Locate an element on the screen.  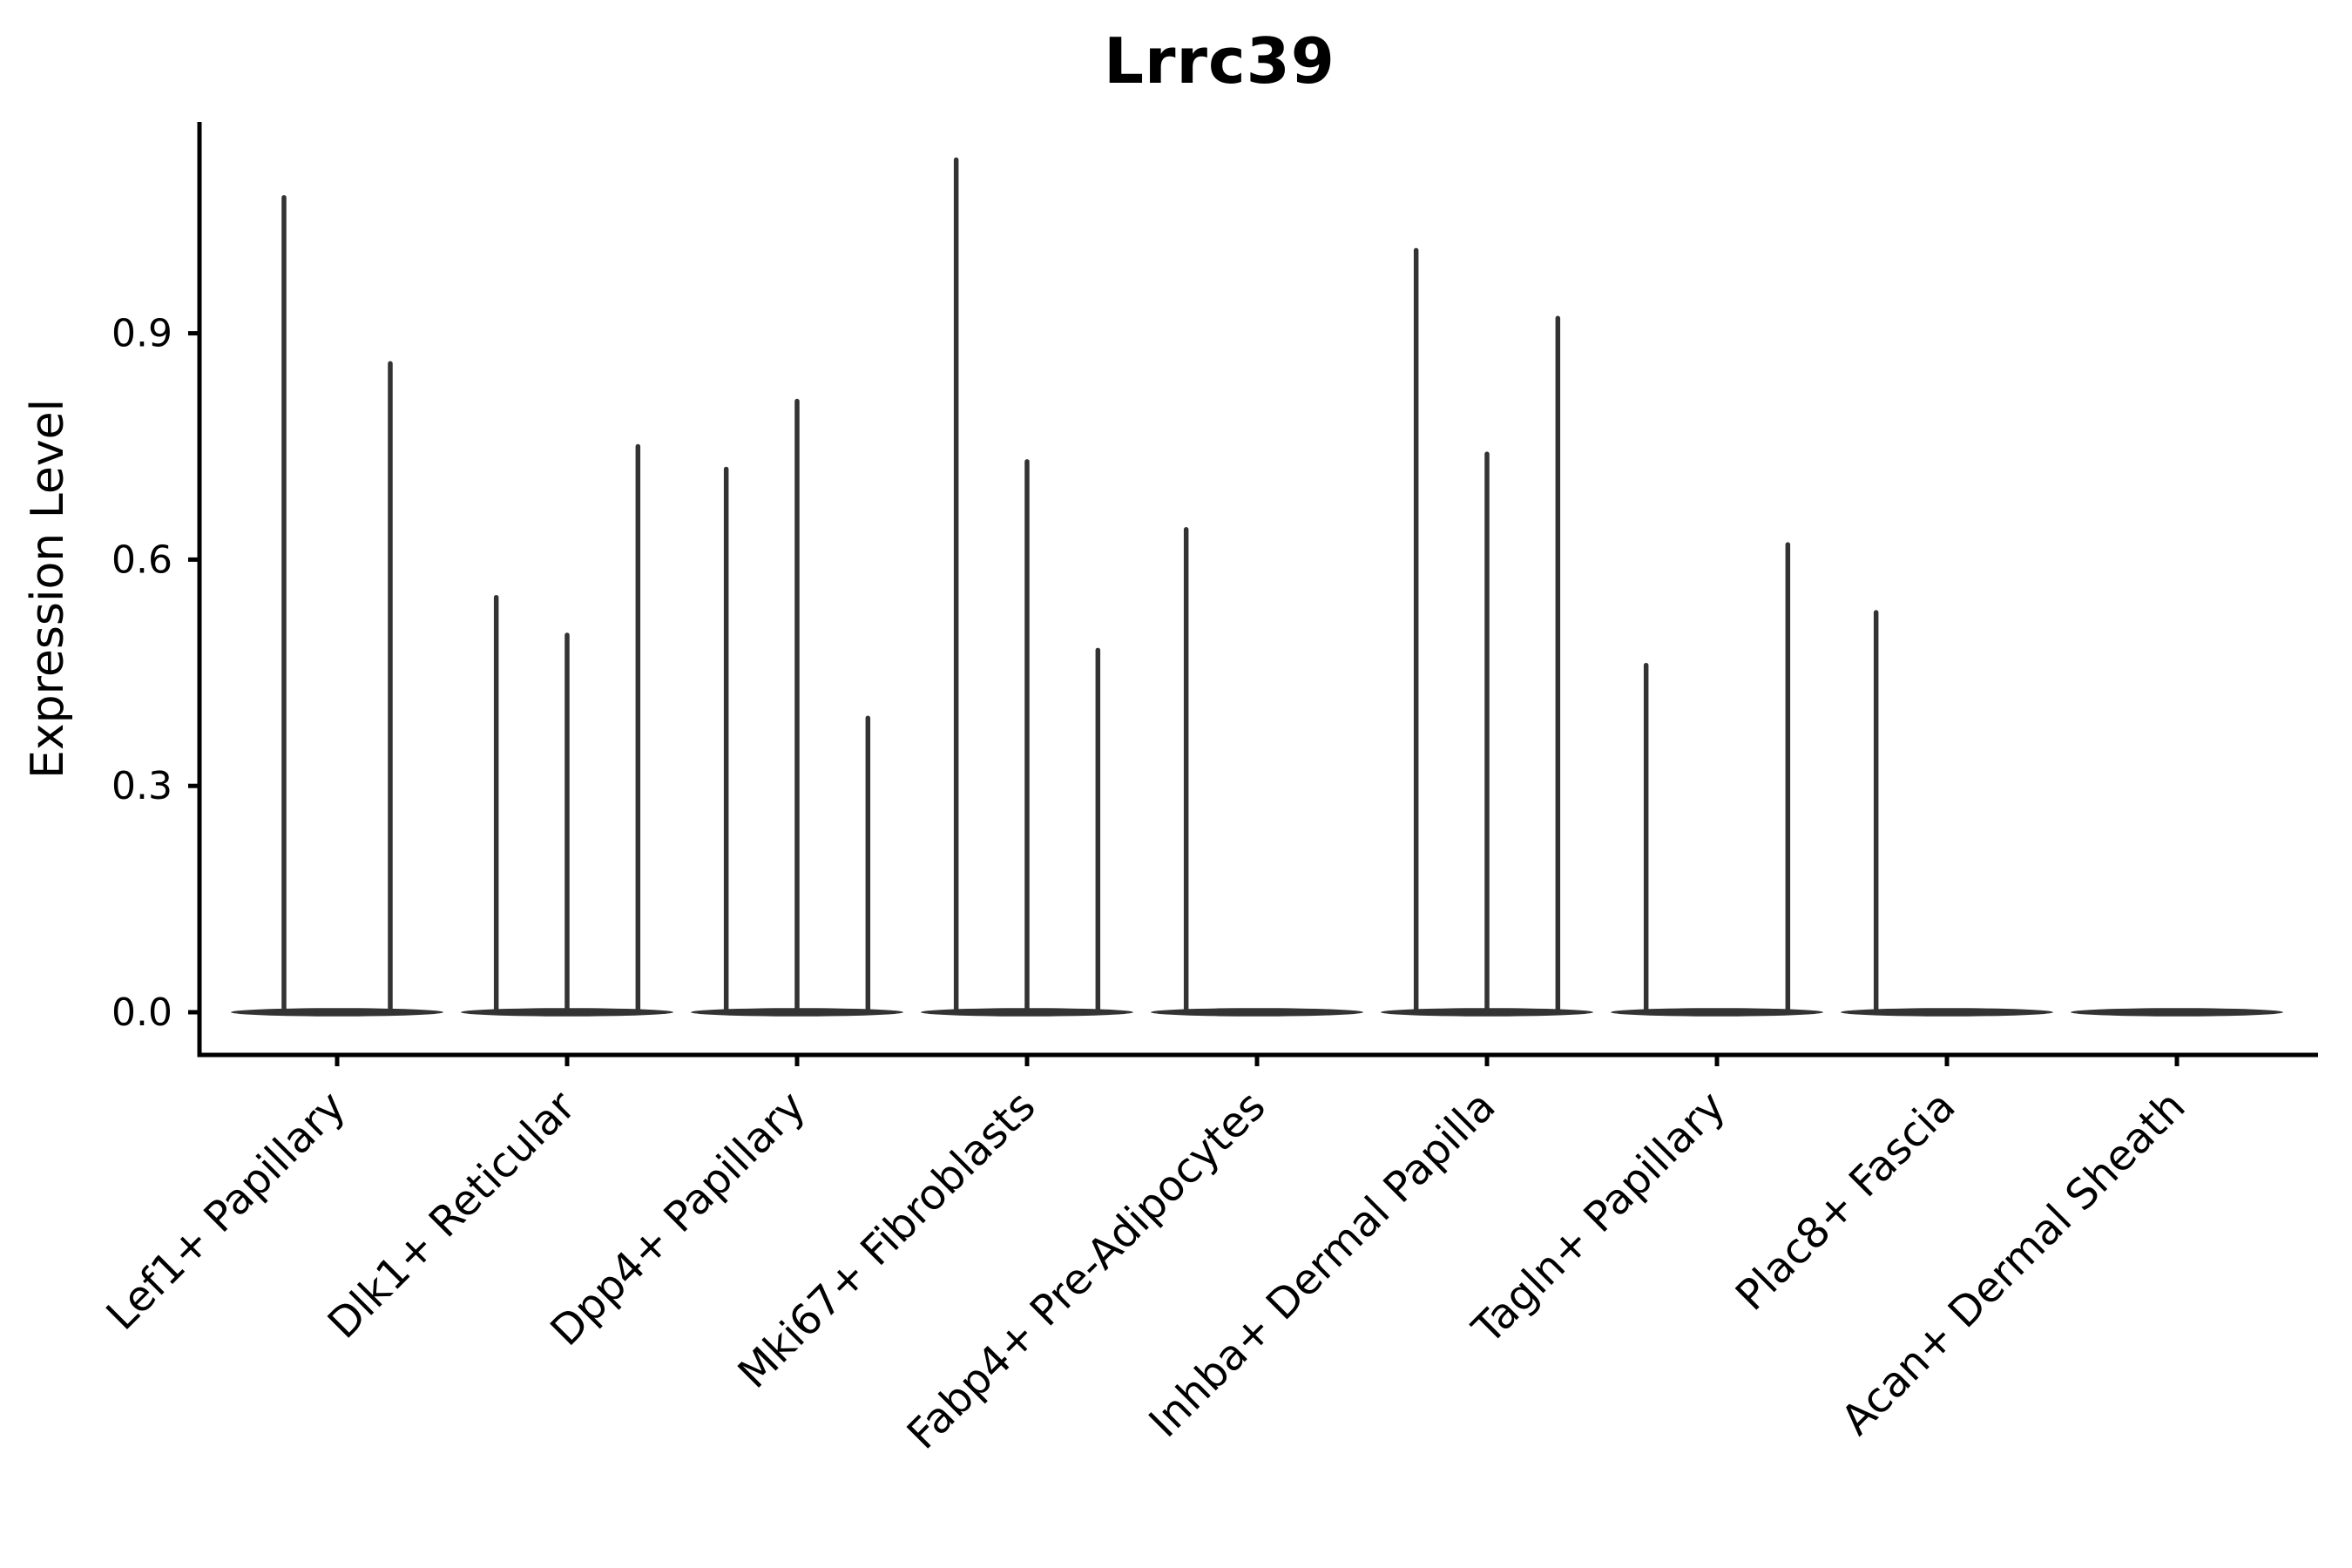
x-tick-label: Plac8+ Fascia is located at coordinates (1846, 1201).